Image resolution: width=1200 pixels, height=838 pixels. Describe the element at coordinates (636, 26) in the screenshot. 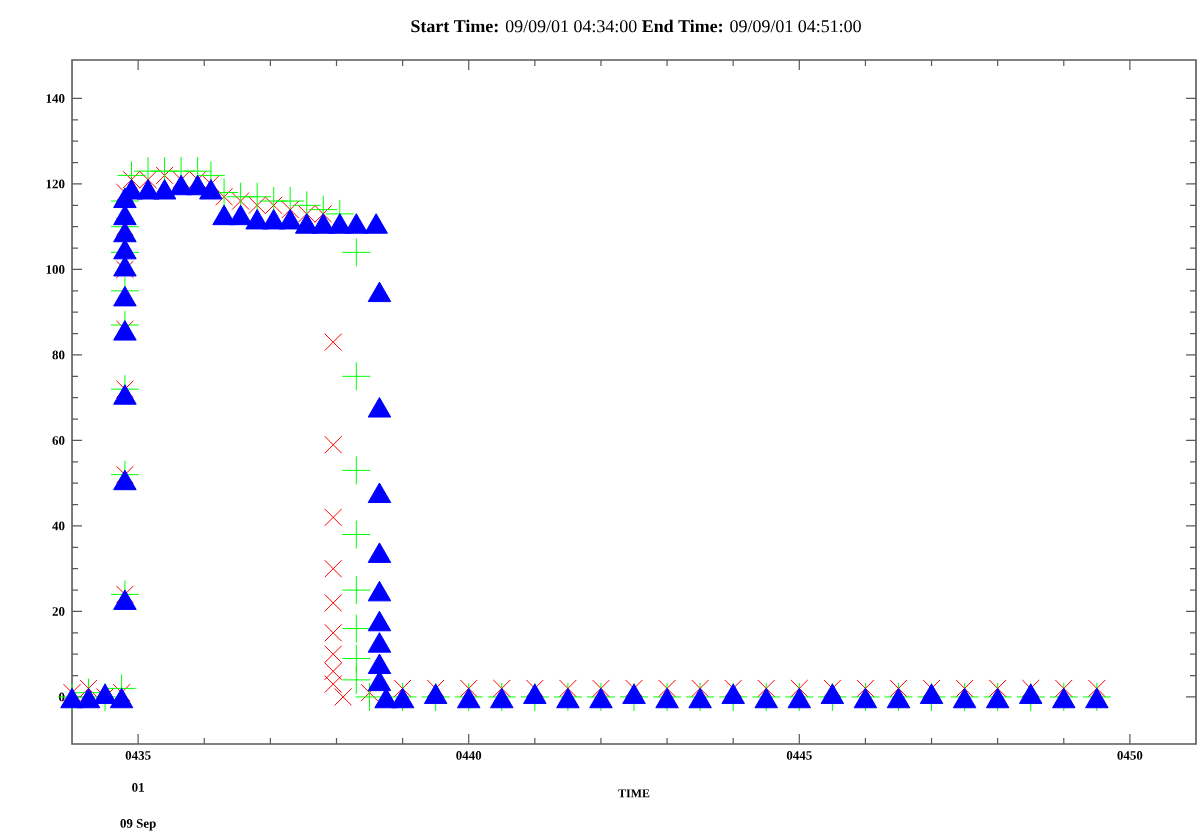

I see `chart-title: Start Time: 09/09/01 04:34:00 End Time: 09/09/01 04:51:00` at that location.